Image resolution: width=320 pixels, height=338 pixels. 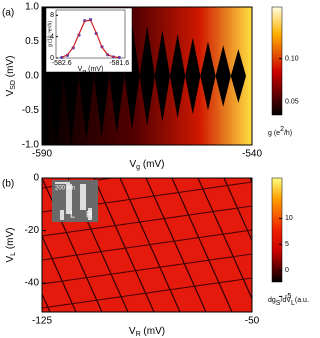 What do you see at coordinates (289, 218) in the screenshot?
I see `colorbar-tick-label: 10` at bounding box center [289, 218].